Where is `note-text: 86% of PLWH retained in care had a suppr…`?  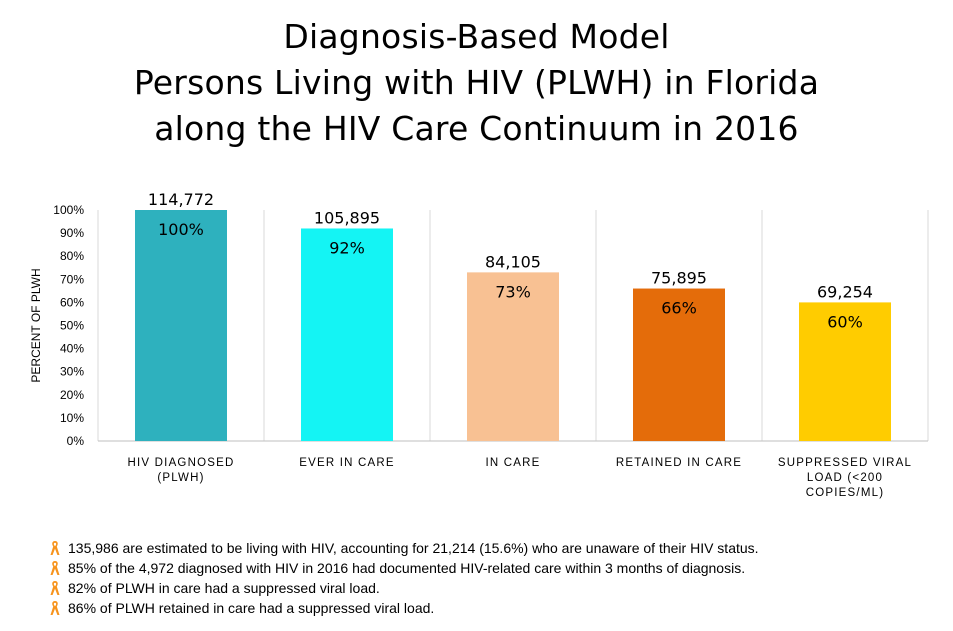
note-text: 86% of PLWH retained in care had a suppr… is located at coordinates (251, 608).